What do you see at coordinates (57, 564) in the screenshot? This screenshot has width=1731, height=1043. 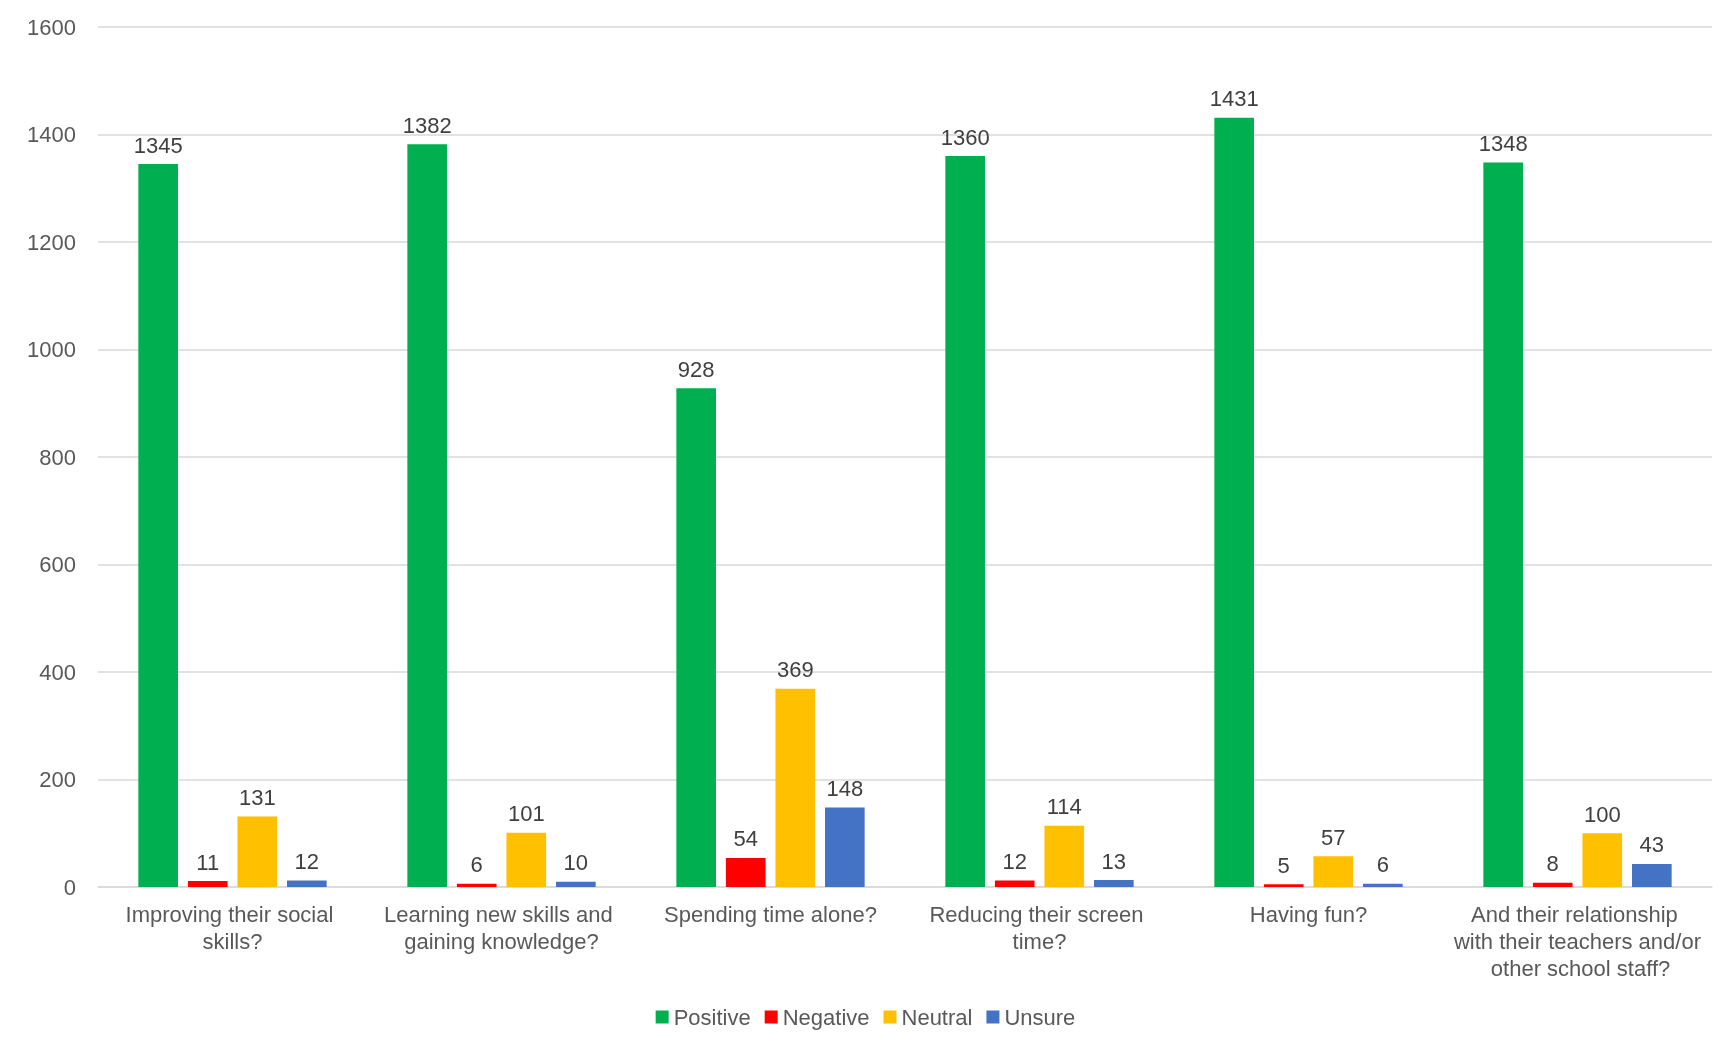 I see `y-tick-label: 600` at bounding box center [57, 564].